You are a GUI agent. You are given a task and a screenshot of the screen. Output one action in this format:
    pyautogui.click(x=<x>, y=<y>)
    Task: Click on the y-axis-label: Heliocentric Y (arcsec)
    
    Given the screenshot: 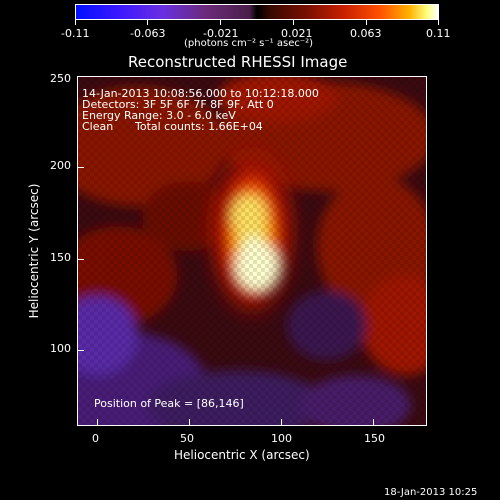 What is the action you would take?
    pyautogui.click(x=34, y=251)
    